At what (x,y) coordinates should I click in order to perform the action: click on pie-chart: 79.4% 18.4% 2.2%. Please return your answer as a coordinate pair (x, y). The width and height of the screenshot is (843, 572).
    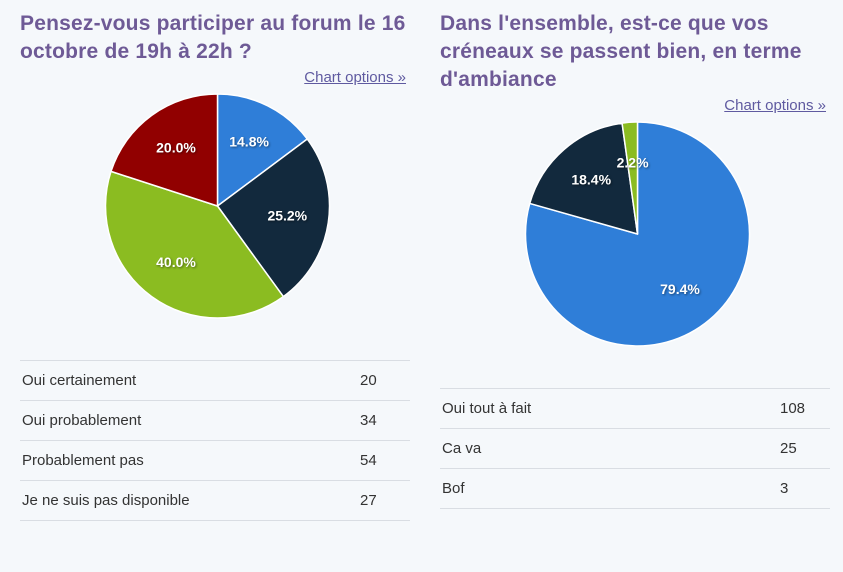
    Looking at the image, I should click on (637, 234).